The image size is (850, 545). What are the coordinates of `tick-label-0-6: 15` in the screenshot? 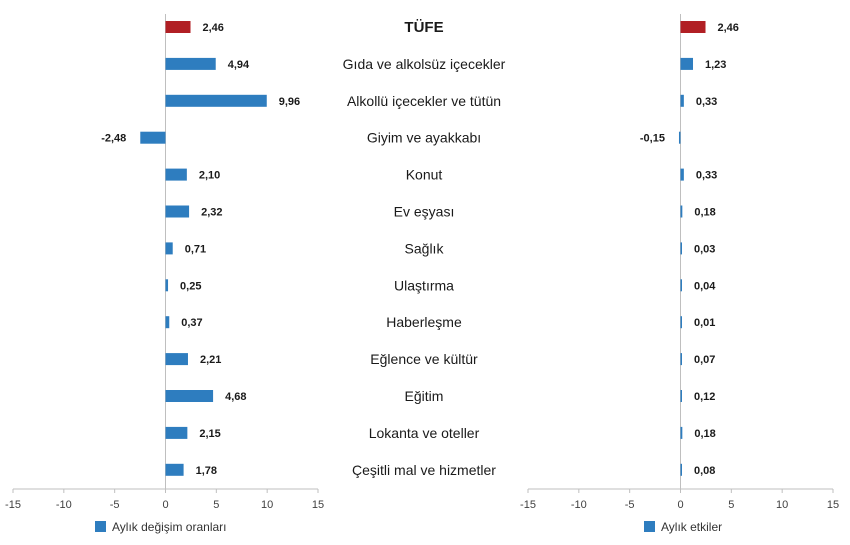 It's located at (318, 505).